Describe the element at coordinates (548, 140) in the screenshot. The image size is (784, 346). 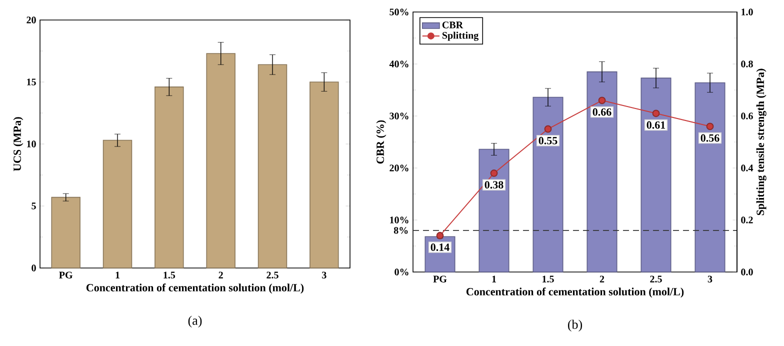
I see `data-label: 0.55` at that location.